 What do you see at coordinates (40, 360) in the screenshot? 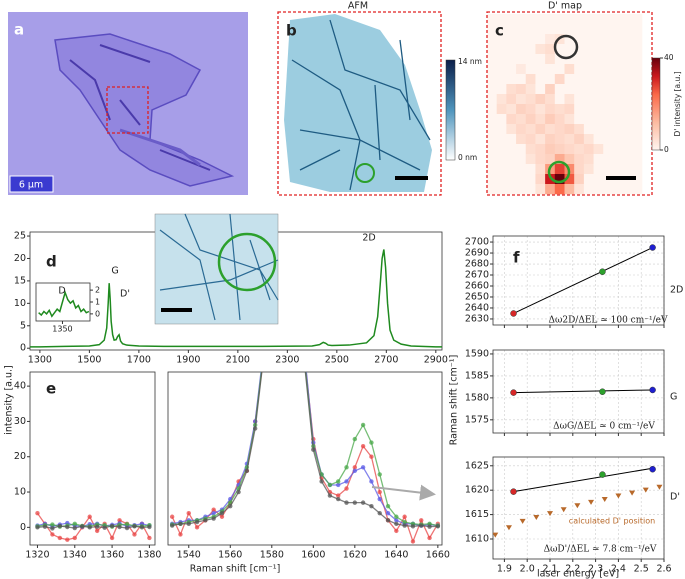
I see `x-tick-label: 1300` at bounding box center [40, 360].